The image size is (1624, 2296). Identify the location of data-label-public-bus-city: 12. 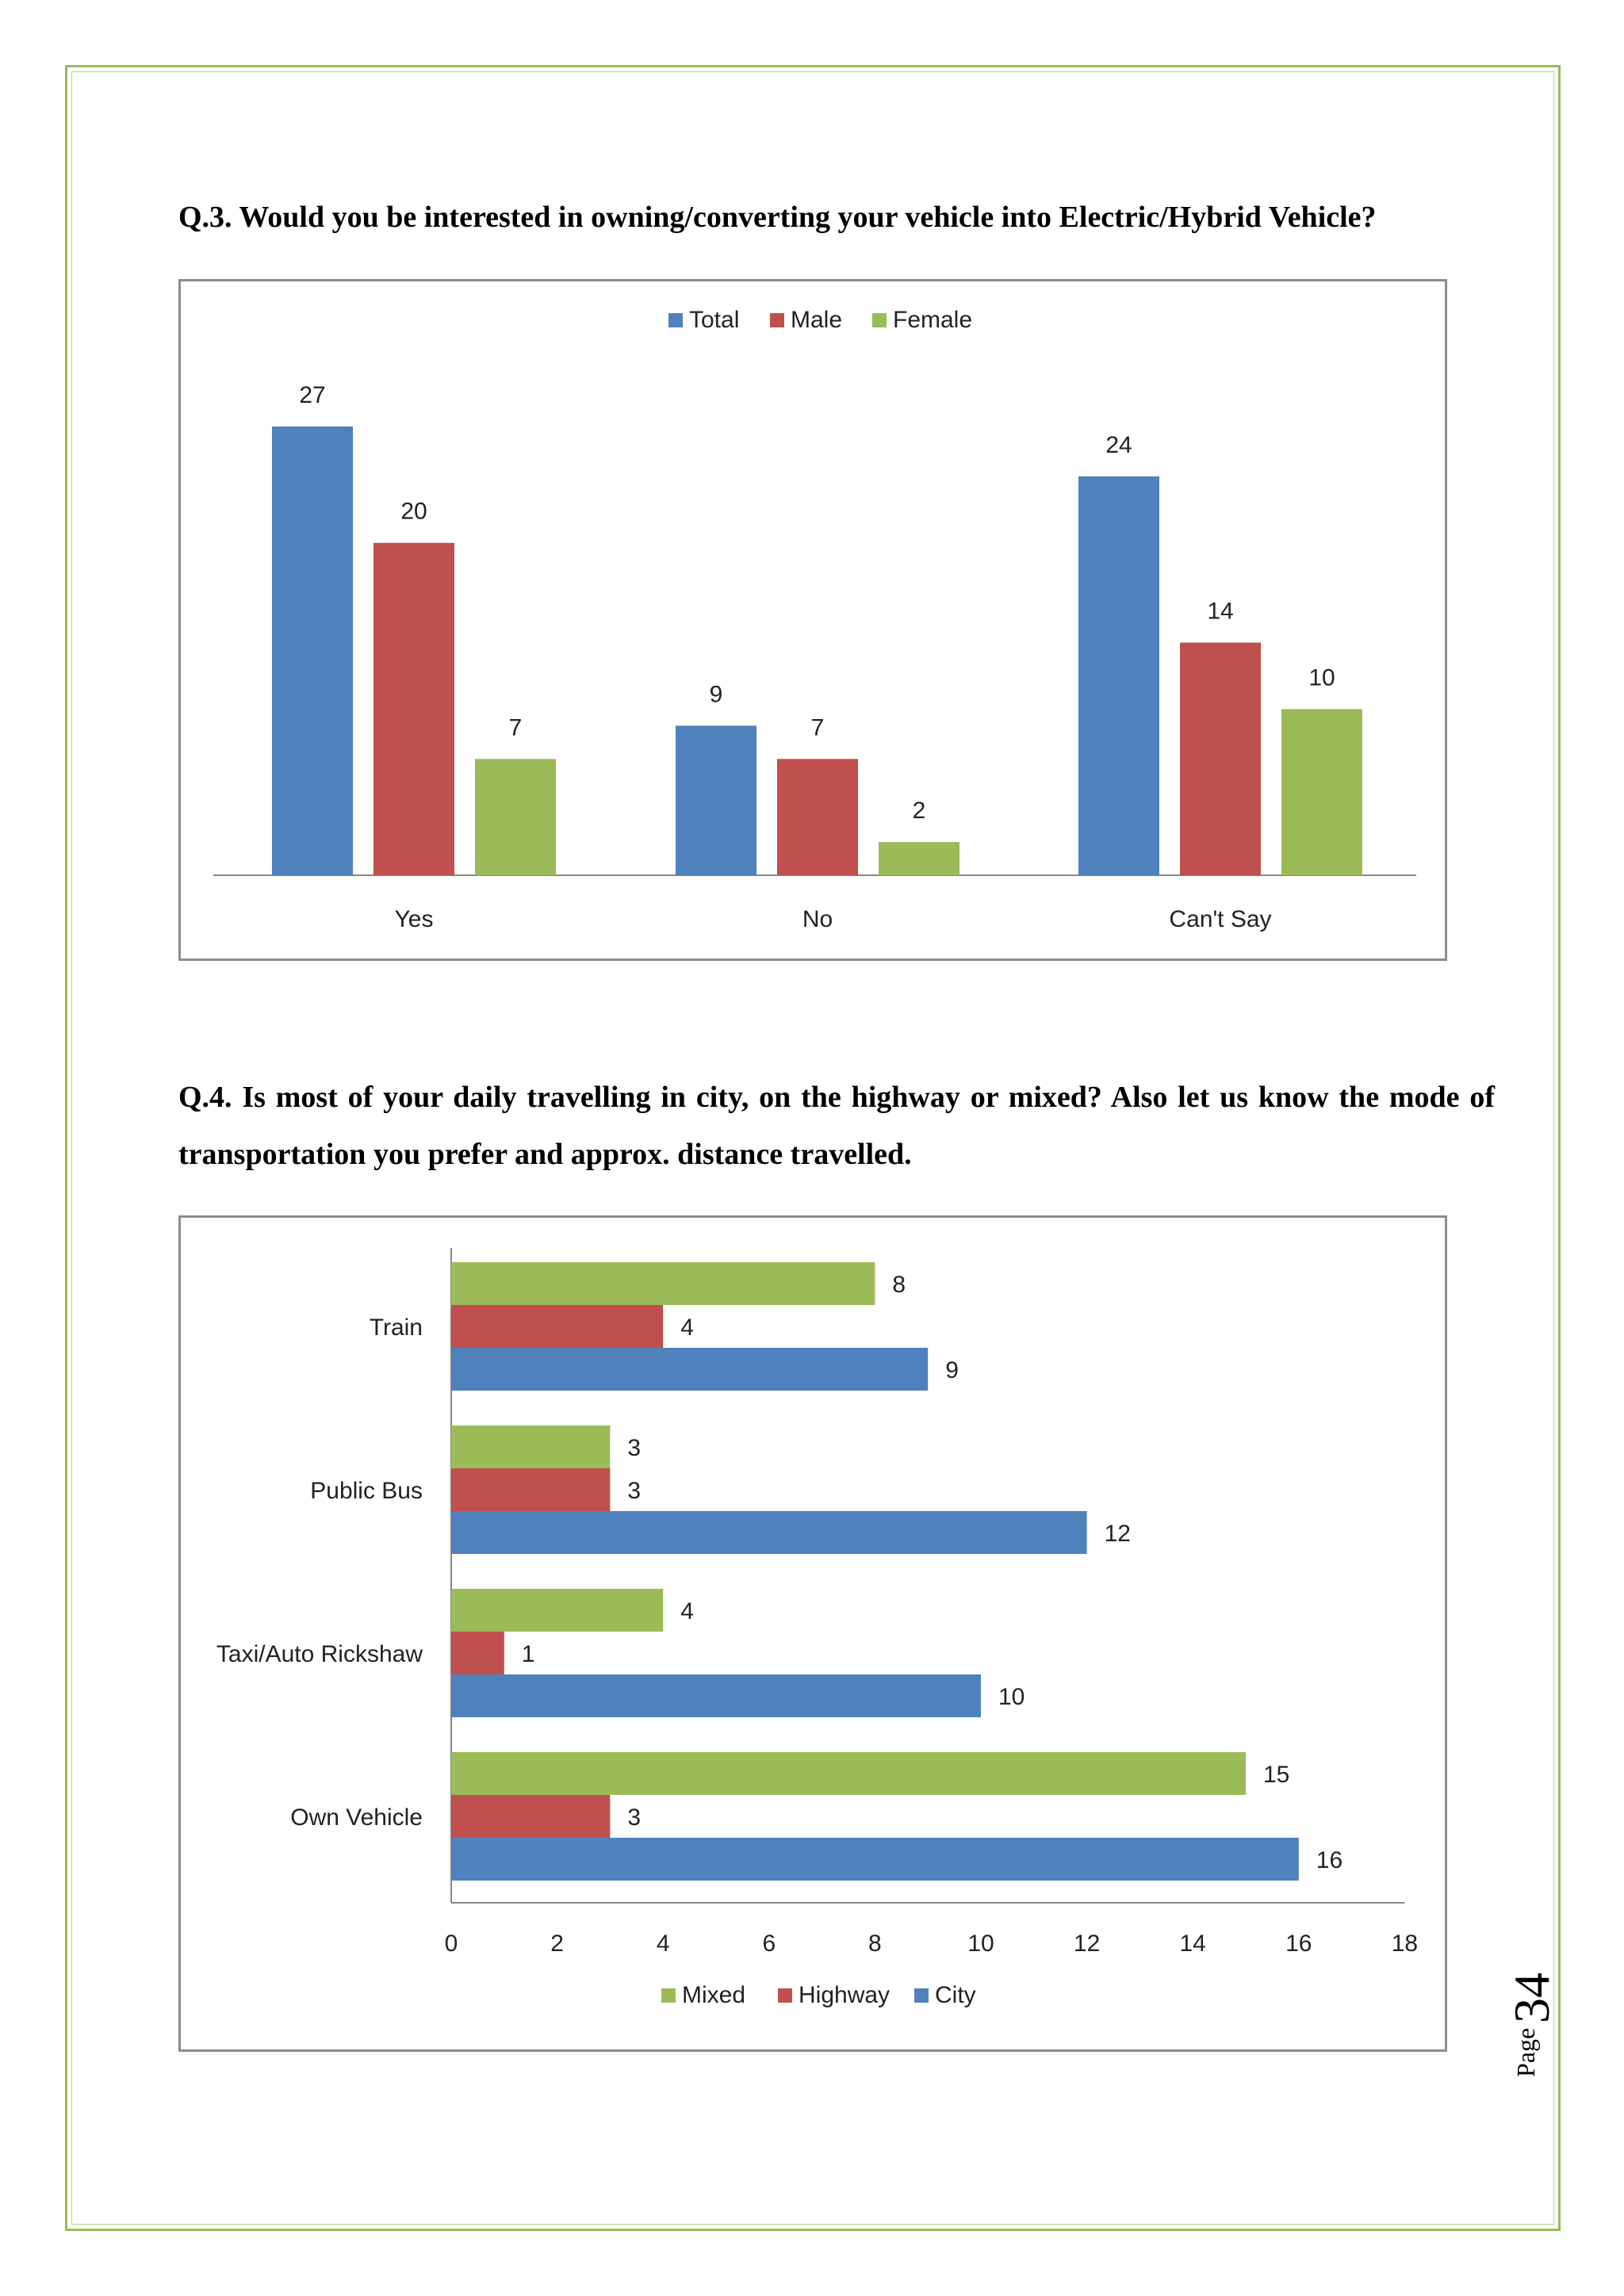
(1118, 1534).